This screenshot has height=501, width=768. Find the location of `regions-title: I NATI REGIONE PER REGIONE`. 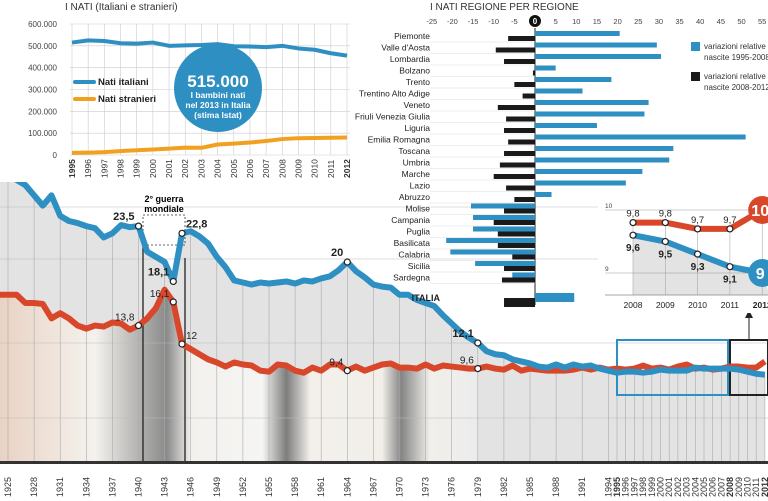

regions-title: I NATI REGIONE PER REGIONE is located at coordinates (504, 7).